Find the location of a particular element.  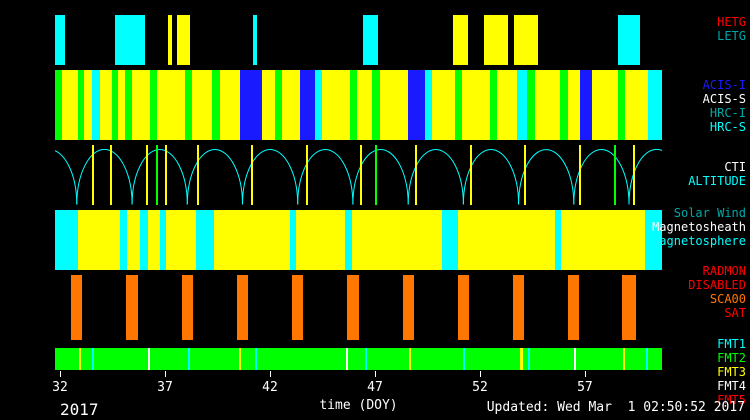

band-label-hrc-i: HRC-I is located at coordinates (727, 113).